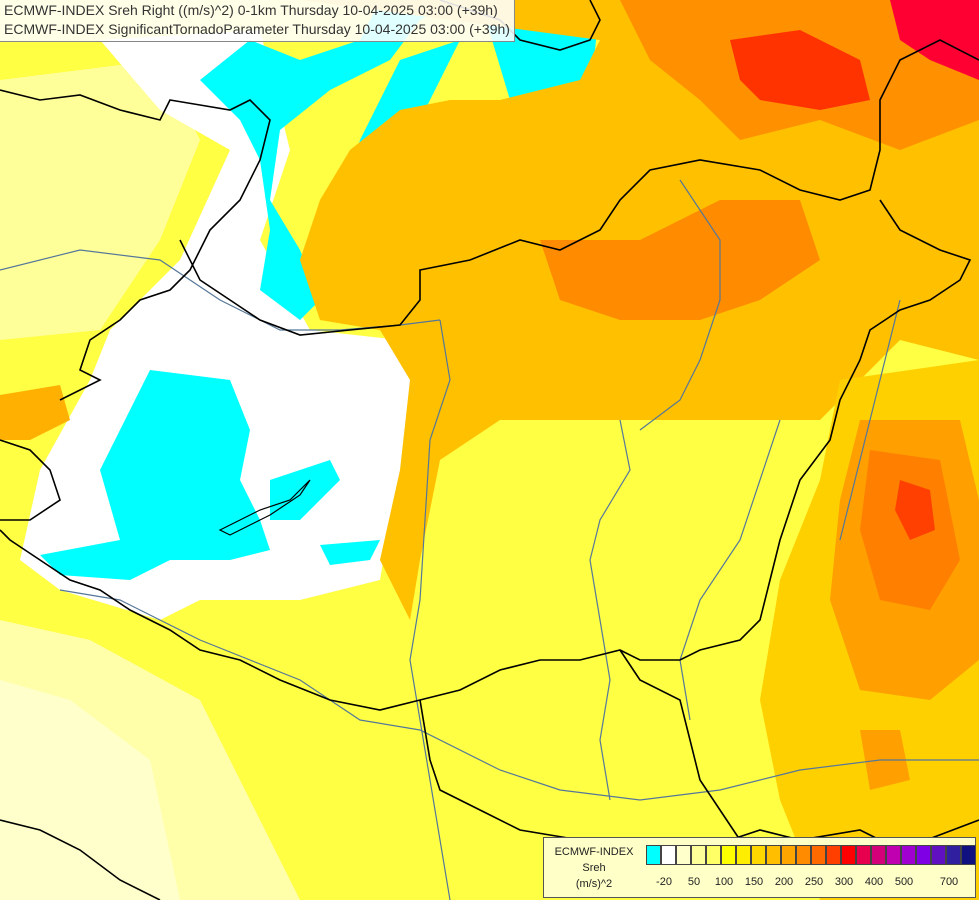  Describe the element at coordinates (874, 882) in the screenshot. I see `legend-tick-label: 400` at that location.